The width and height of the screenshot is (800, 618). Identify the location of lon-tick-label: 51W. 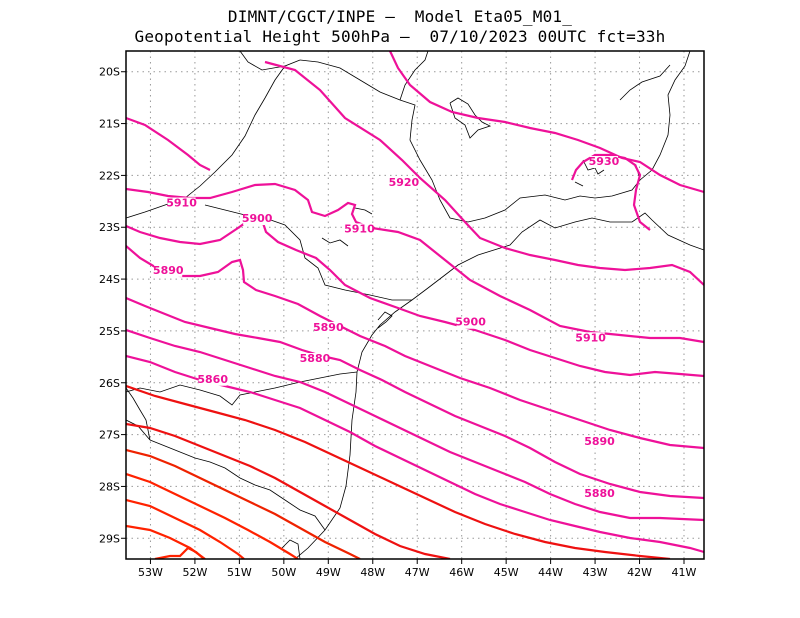
(239, 572).